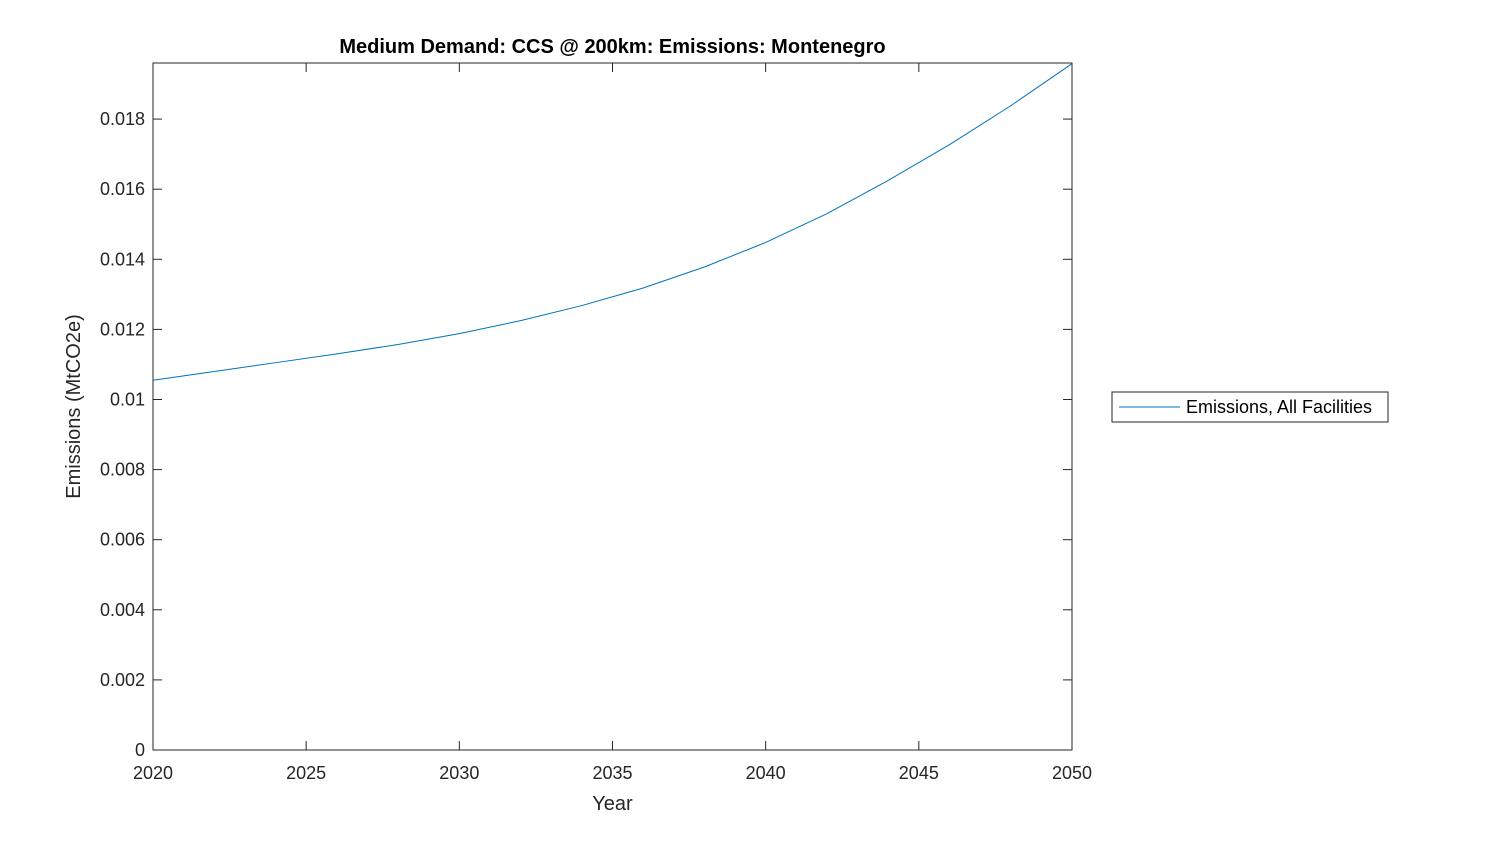 This screenshot has width=1500, height=844. What do you see at coordinates (122, 610) in the screenshot?
I see `y-tick-label: 0.004` at bounding box center [122, 610].